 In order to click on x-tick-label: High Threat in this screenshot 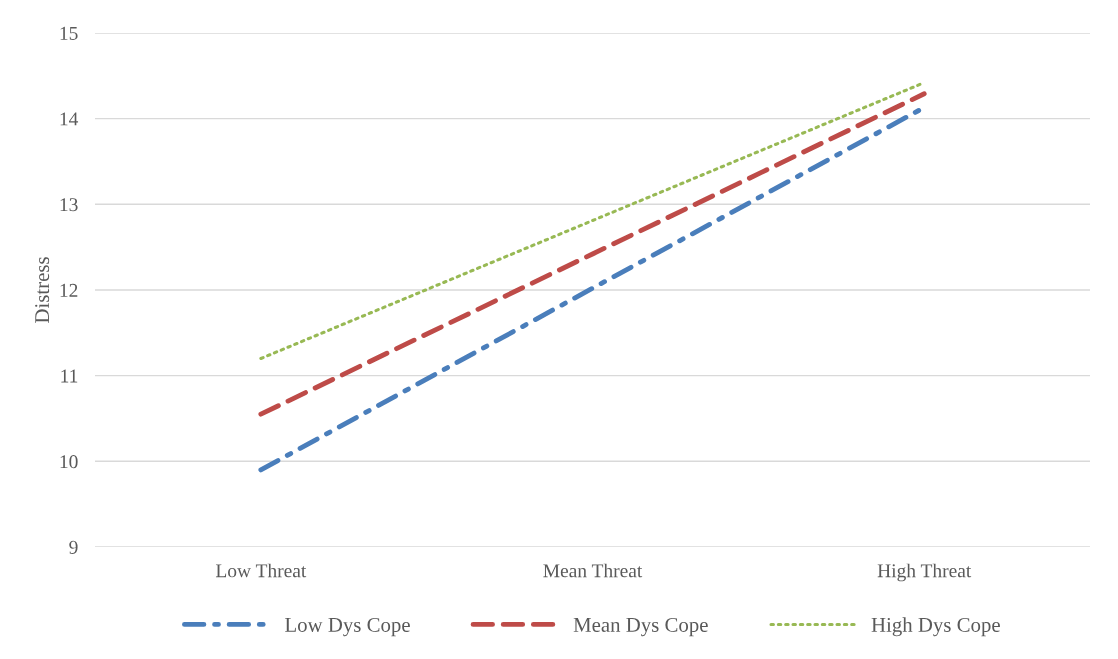, I will do `click(924, 572)`.